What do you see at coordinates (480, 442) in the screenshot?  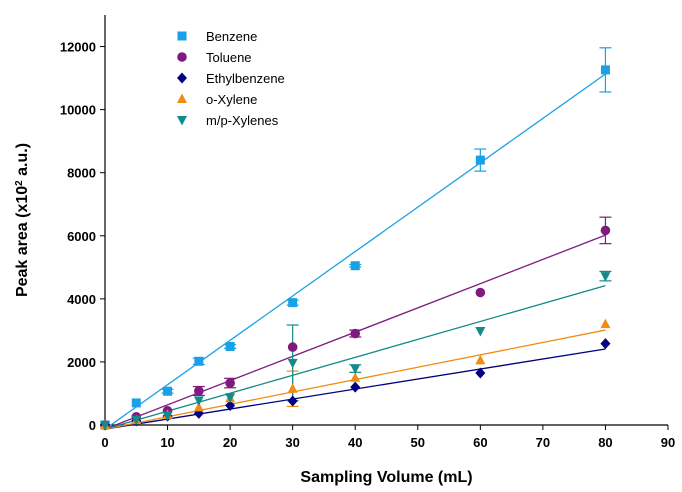 I see `x-tick-label: 60` at bounding box center [480, 442].